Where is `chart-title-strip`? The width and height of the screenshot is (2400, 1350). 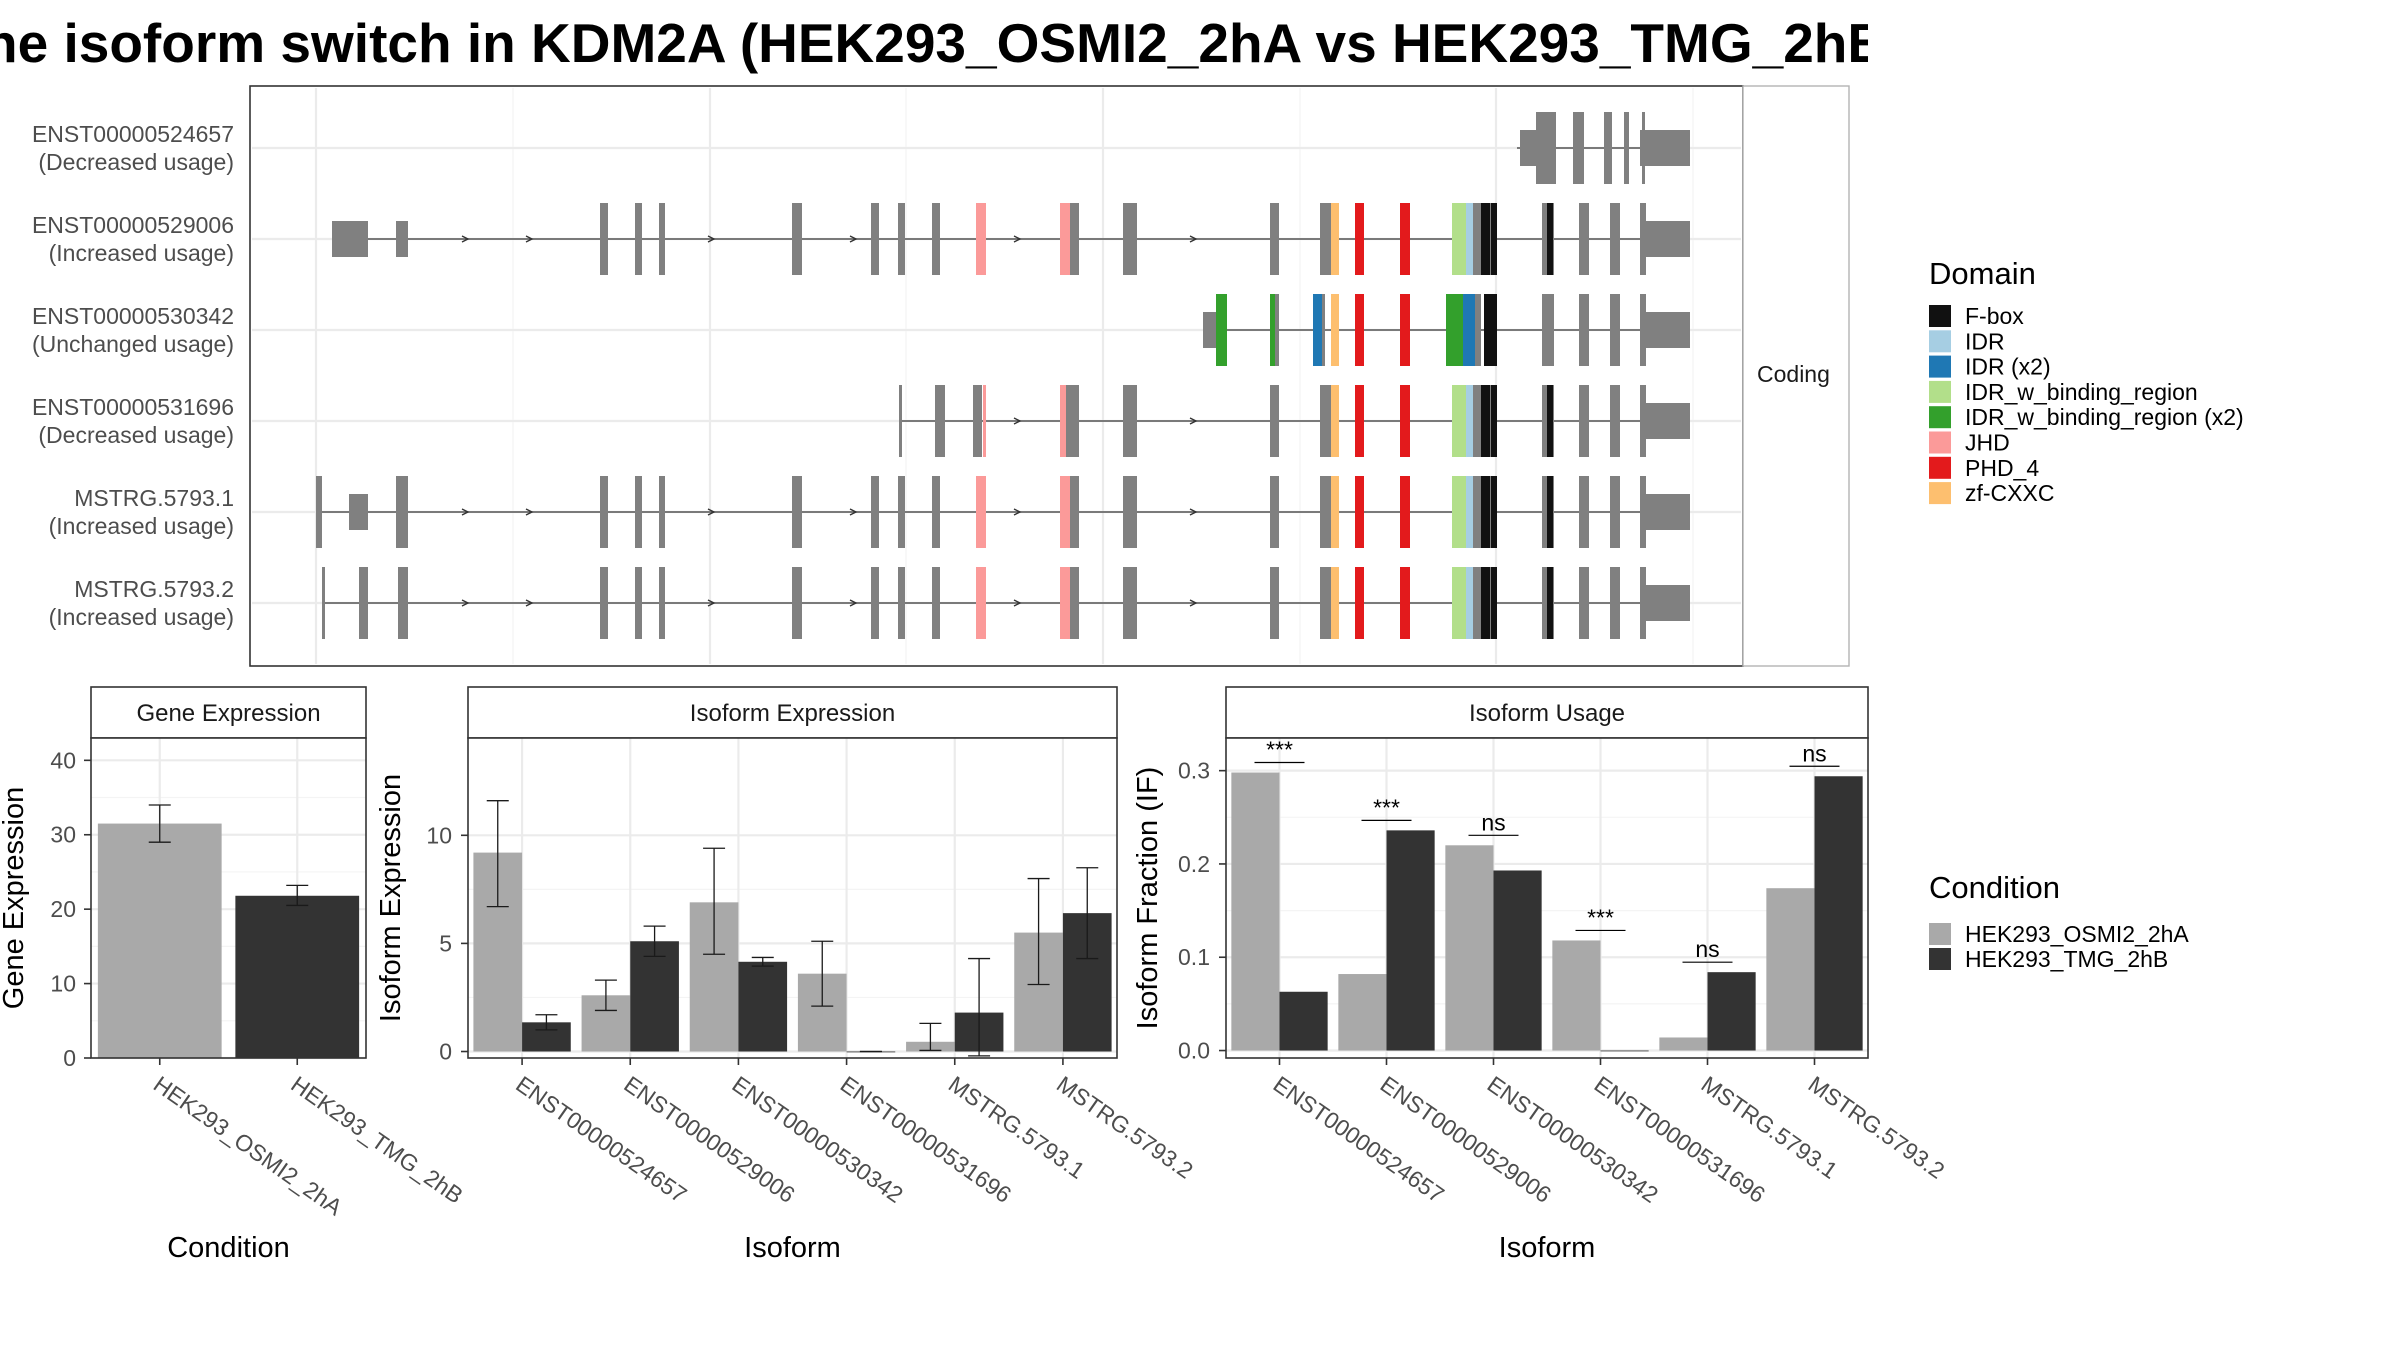
chart-title-strip is located at coordinates (1547, 712).